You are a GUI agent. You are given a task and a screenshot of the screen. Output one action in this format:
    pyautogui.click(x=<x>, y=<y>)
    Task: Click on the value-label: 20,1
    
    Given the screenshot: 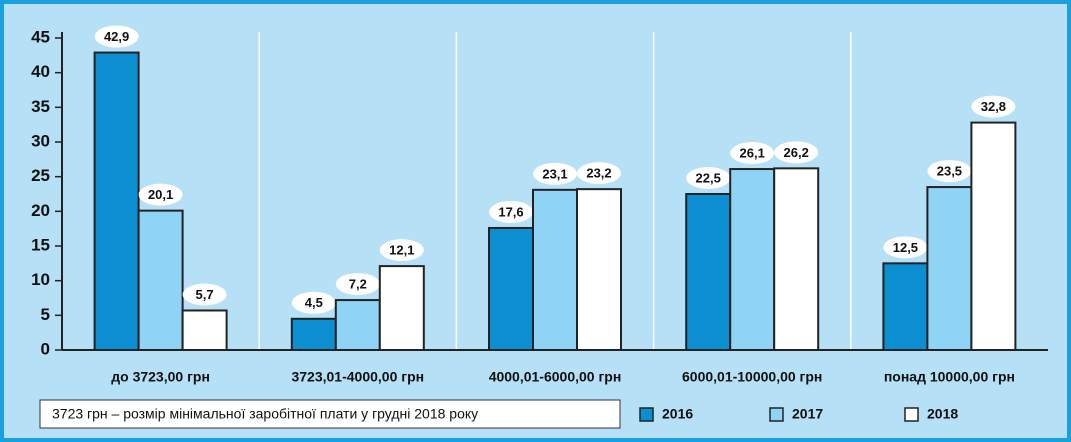 What is the action you would take?
    pyautogui.click(x=160, y=194)
    